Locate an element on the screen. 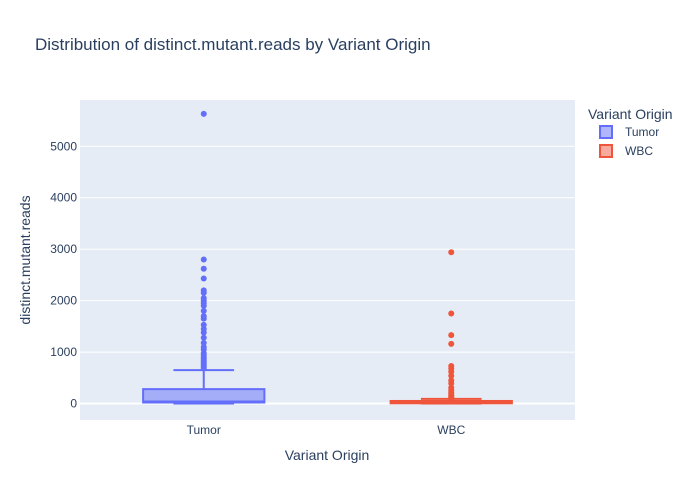  x-tick-label: WBC is located at coordinates (451, 430).